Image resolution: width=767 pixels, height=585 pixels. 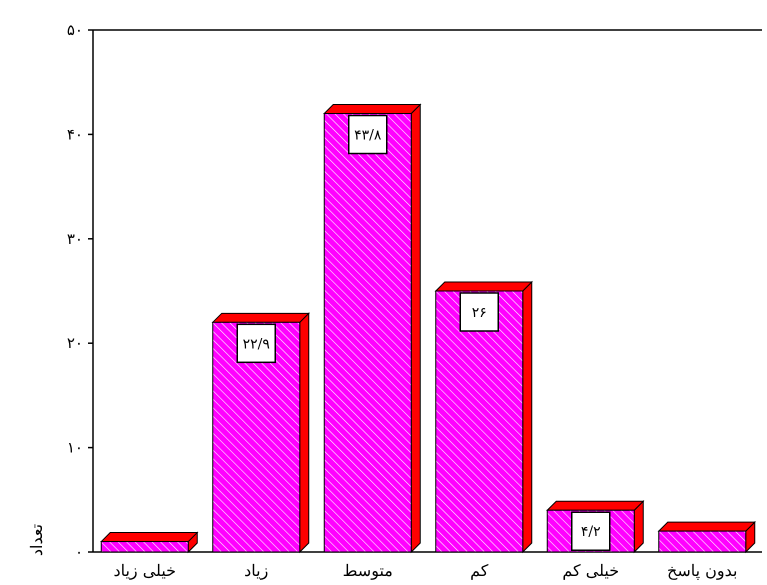 What do you see at coordinates (75, 343) in the screenshot?
I see `y-tick-label: ۲۰` at bounding box center [75, 343].